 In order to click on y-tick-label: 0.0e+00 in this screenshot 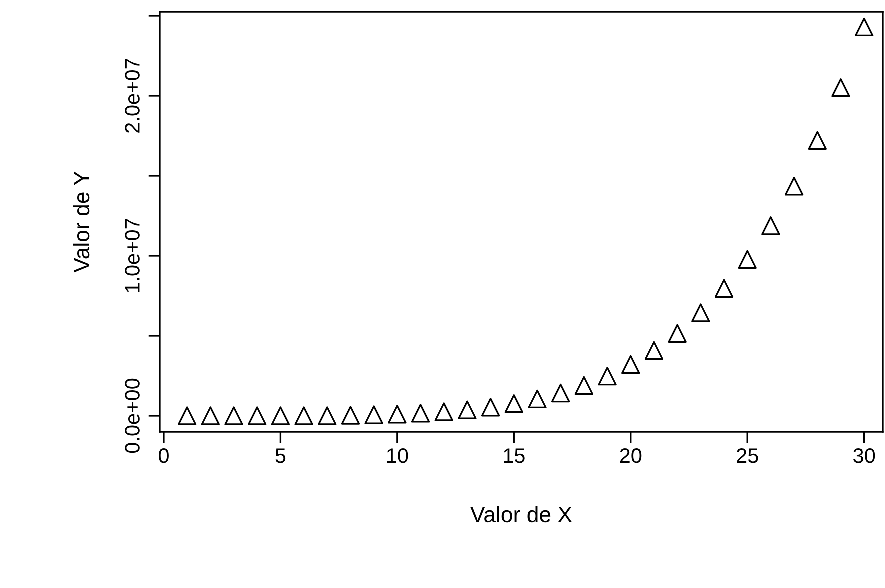, I will do `click(132, 416)`.